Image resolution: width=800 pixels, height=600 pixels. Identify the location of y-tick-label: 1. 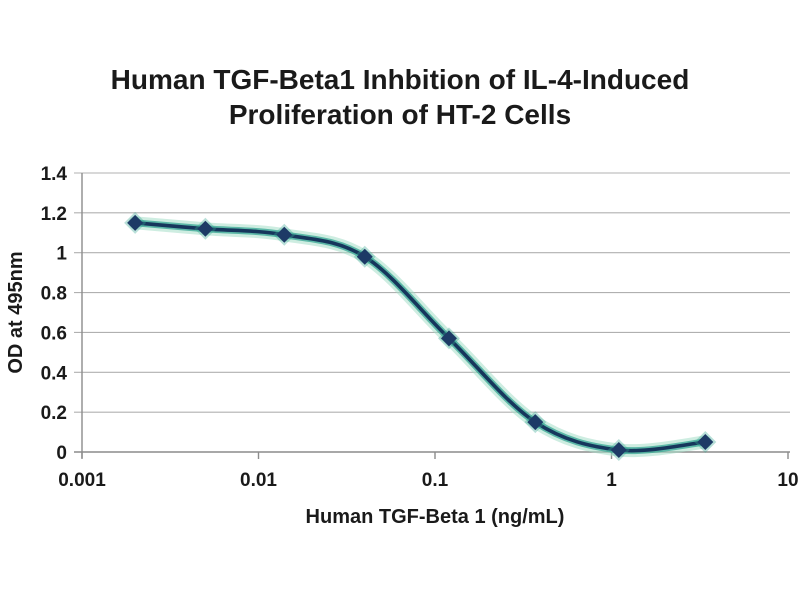
(61, 254).